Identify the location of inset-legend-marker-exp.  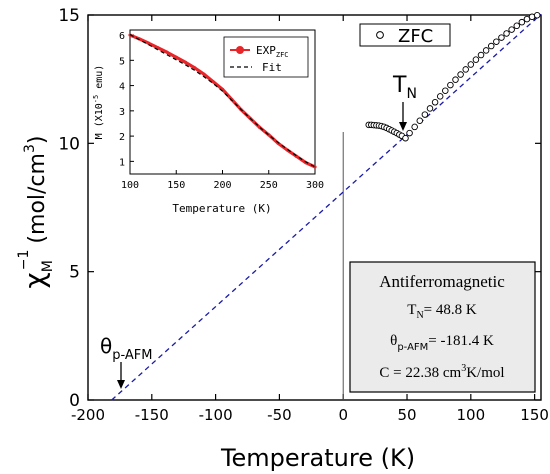
(240, 50).